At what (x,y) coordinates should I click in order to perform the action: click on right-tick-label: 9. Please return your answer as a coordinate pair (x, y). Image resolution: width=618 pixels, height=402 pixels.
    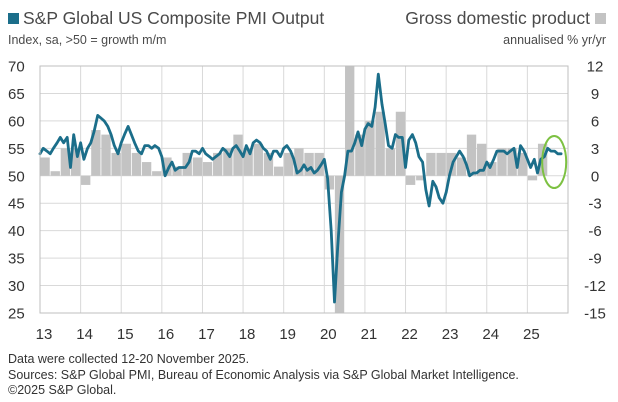
    Looking at the image, I should click on (595, 94).